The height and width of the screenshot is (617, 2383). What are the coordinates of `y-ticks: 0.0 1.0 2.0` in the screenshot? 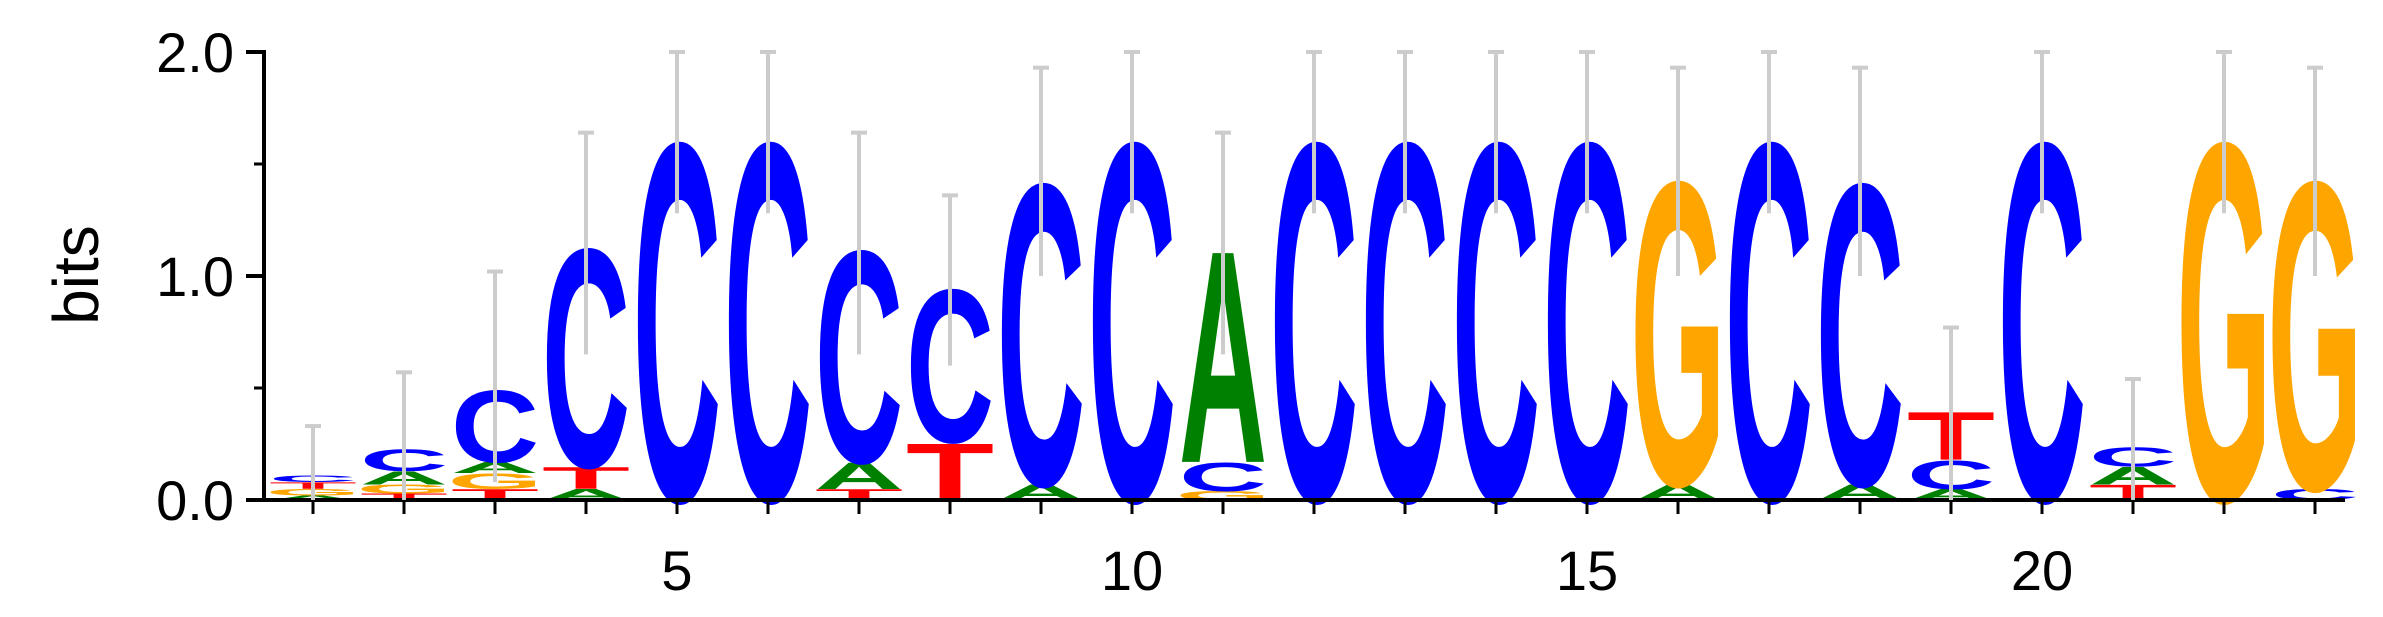 It's located at (210, 276).